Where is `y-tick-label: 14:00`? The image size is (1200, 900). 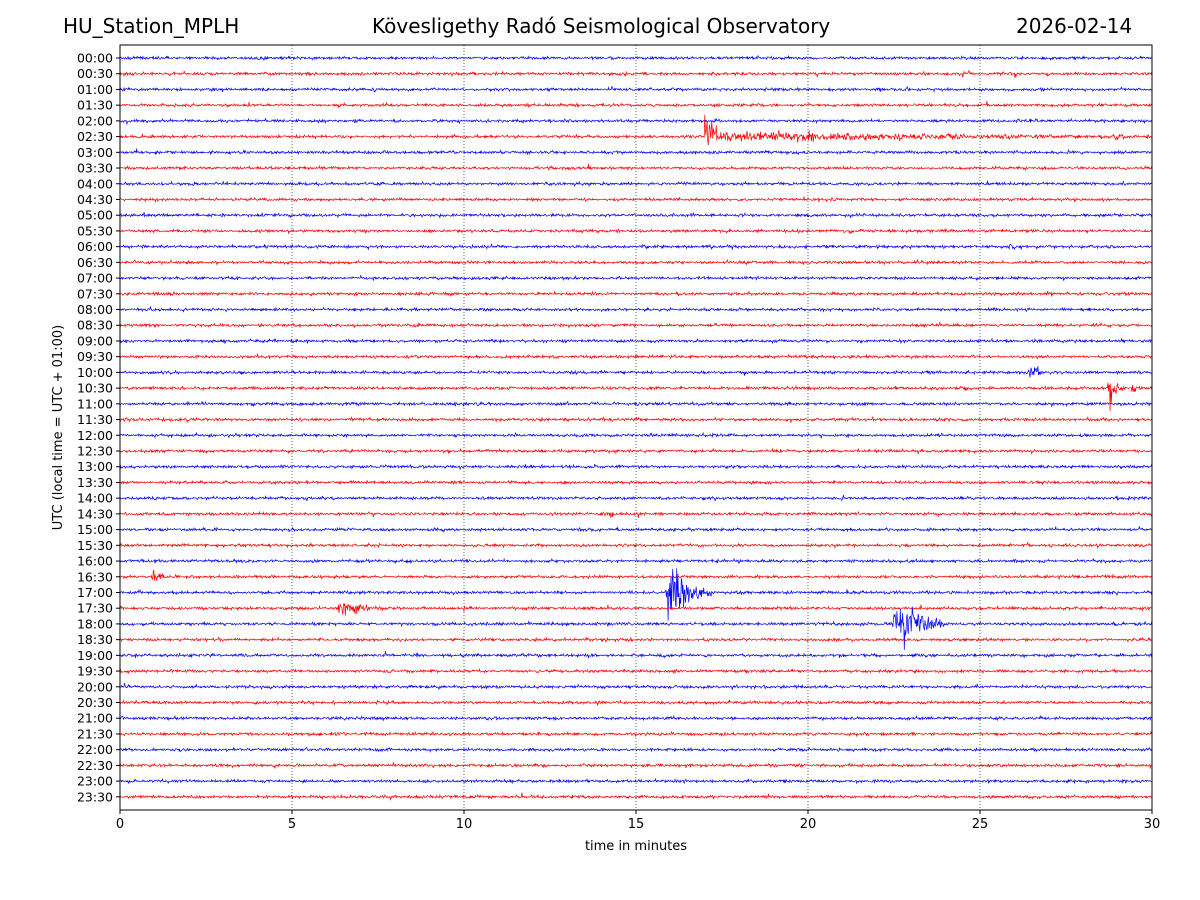 y-tick-label: 14:00 is located at coordinates (95, 498).